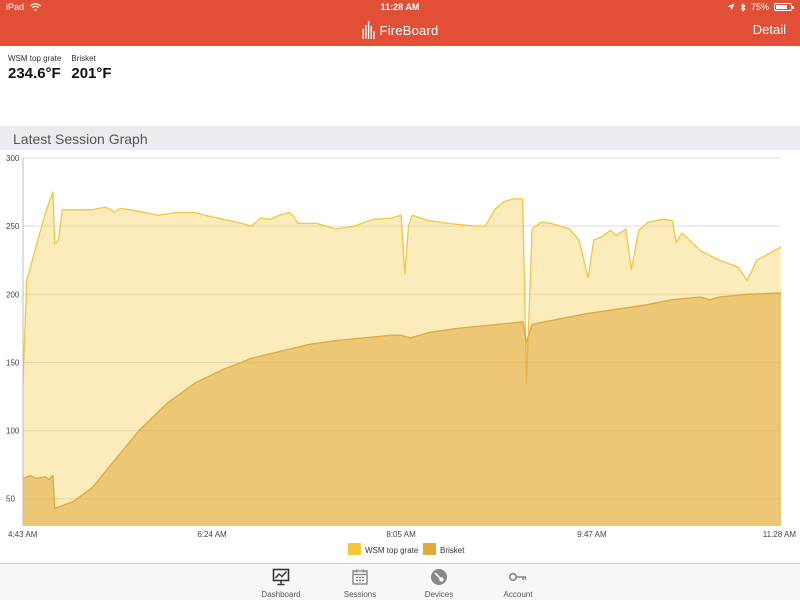 The height and width of the screenshot is (600, 800). I want to click on y-tick-label-100: 100, so click(13, 431).